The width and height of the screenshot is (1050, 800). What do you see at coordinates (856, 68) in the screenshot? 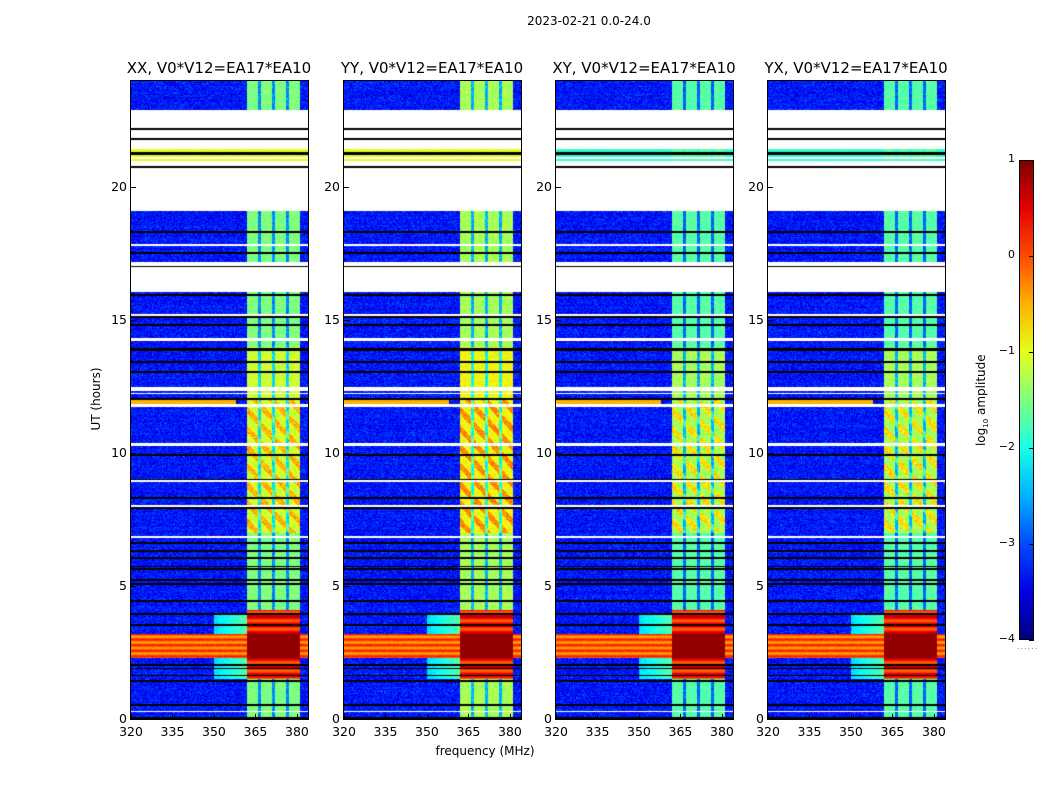
I see `panel-title: YX, V0*V12=EA17*EA10` at bounding box center [856, 68].